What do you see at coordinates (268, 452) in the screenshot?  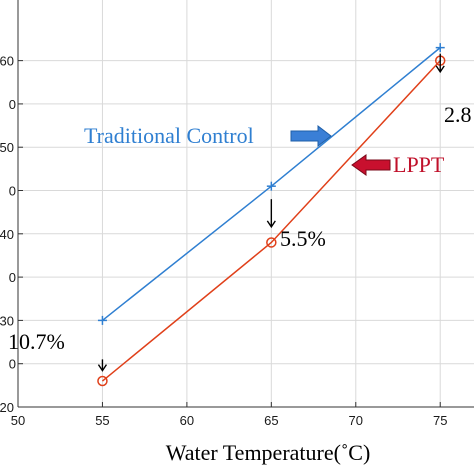 I see `x-axis-label: Water Temperature(˚C)` at bounding box center [268, 452].